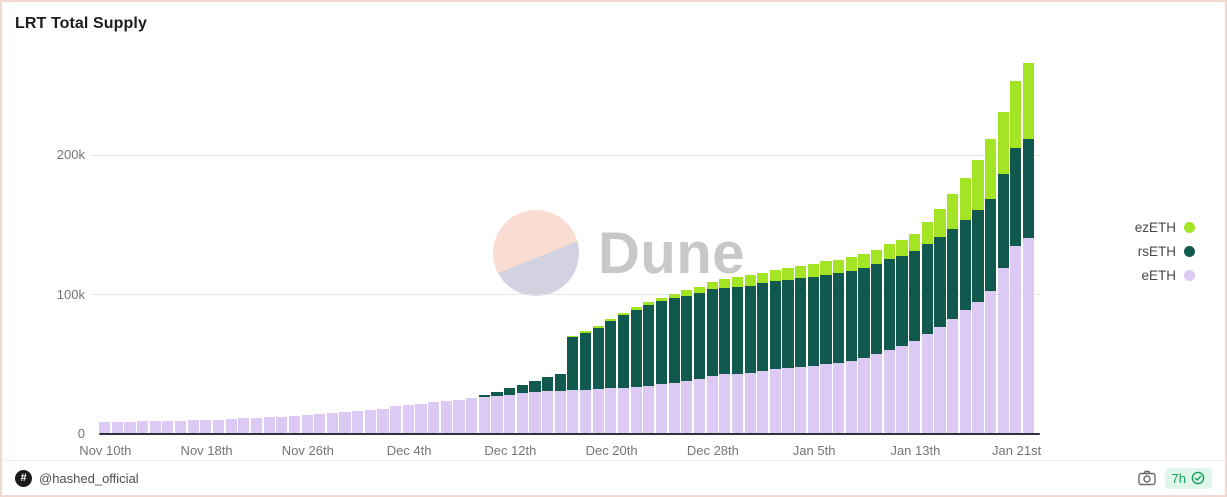 The image size is (1227, 497). What do you see at coordinates (1165, 251) in the screenshot?
I see `legend-item-rsETH: rsETH` at bounding box center [1165, 251].